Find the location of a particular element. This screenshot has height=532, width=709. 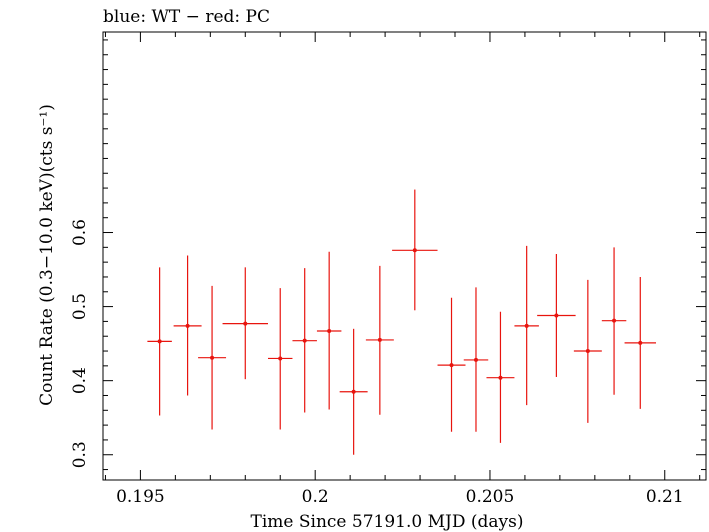

x-axis-label: Time Since 57191.0 MJD (days) is located at coordinates (387, 522).